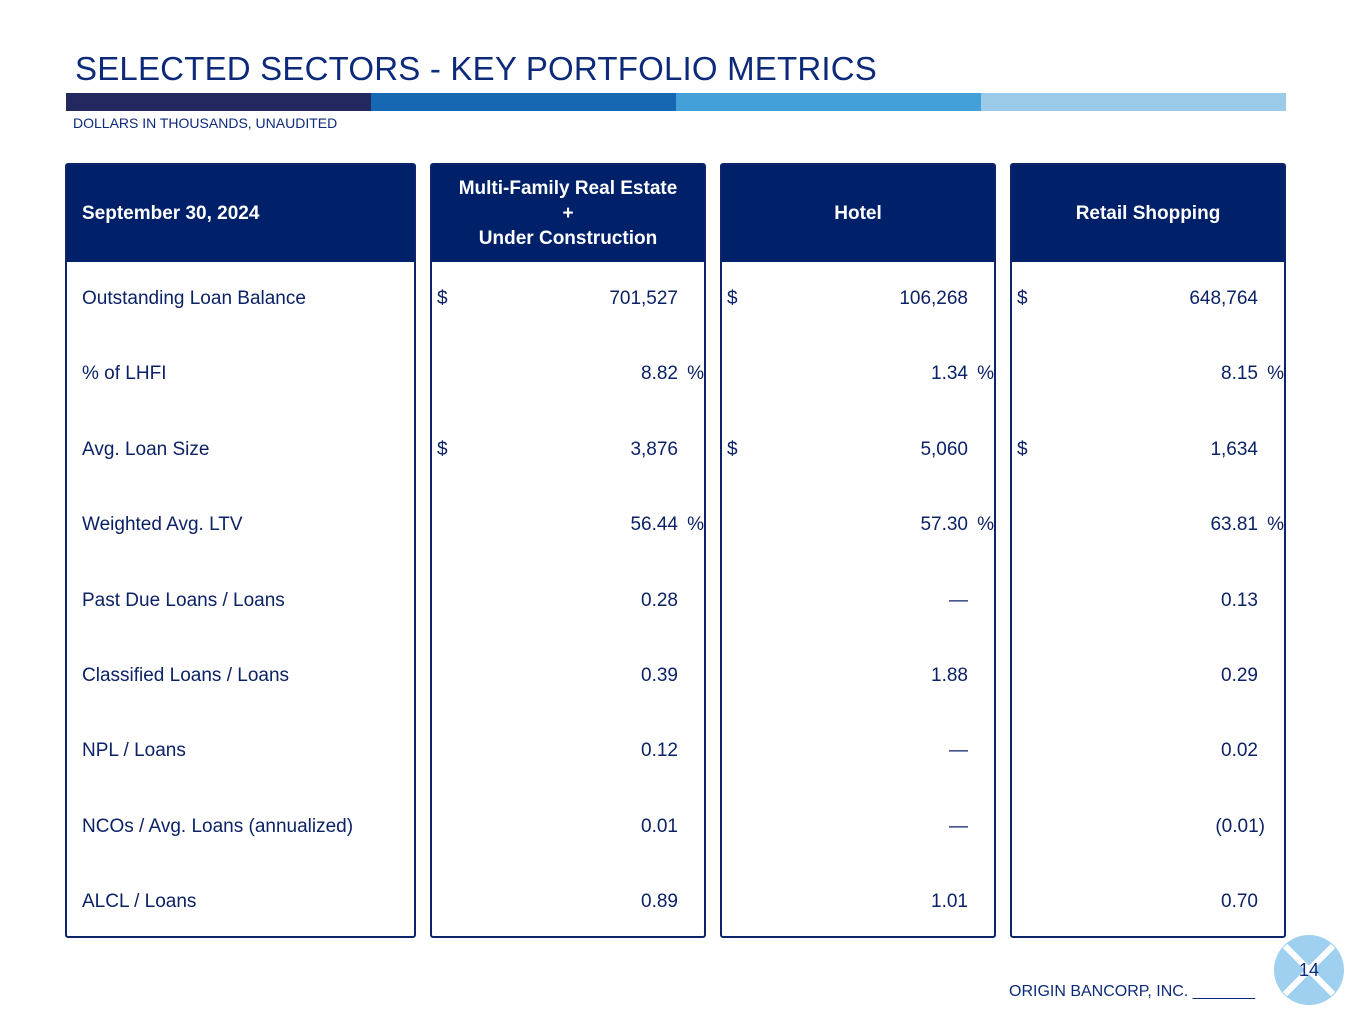 The image size is (1365, 1024). Describe the element at coordinates (568, 601) in the screenshot. I see `value-row: 0.28` at that location.